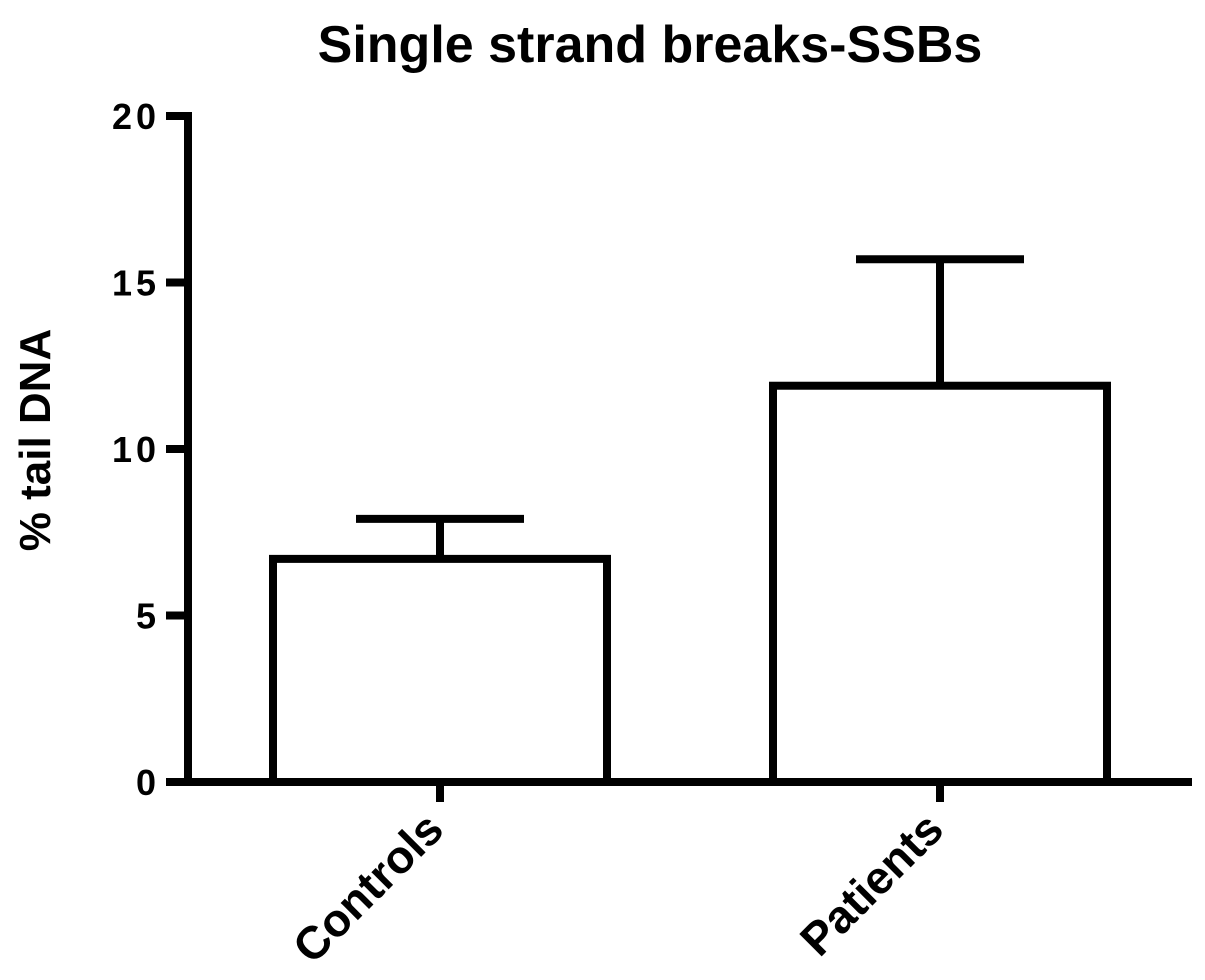 This screenshot has height=980, width=1205. Describe the element at coordinates (148, 616) in the screenshot. I see `y-tick-label: 5` at that location.